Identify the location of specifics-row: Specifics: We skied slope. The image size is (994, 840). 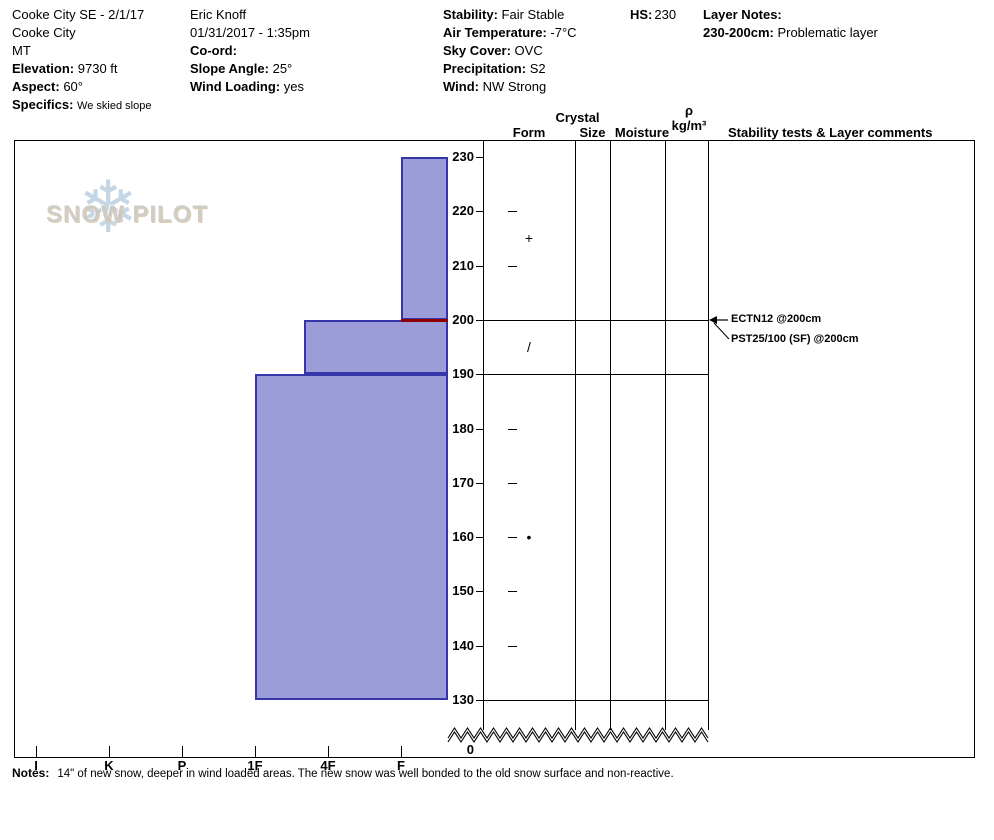
(81, 105).